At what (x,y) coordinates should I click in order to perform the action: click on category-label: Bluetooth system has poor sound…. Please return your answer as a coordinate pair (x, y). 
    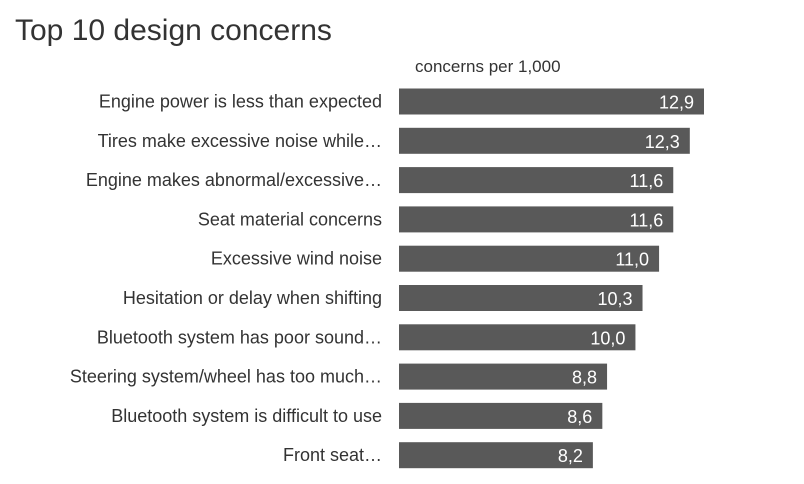
    Looking at the image, I should click on (239, 337).